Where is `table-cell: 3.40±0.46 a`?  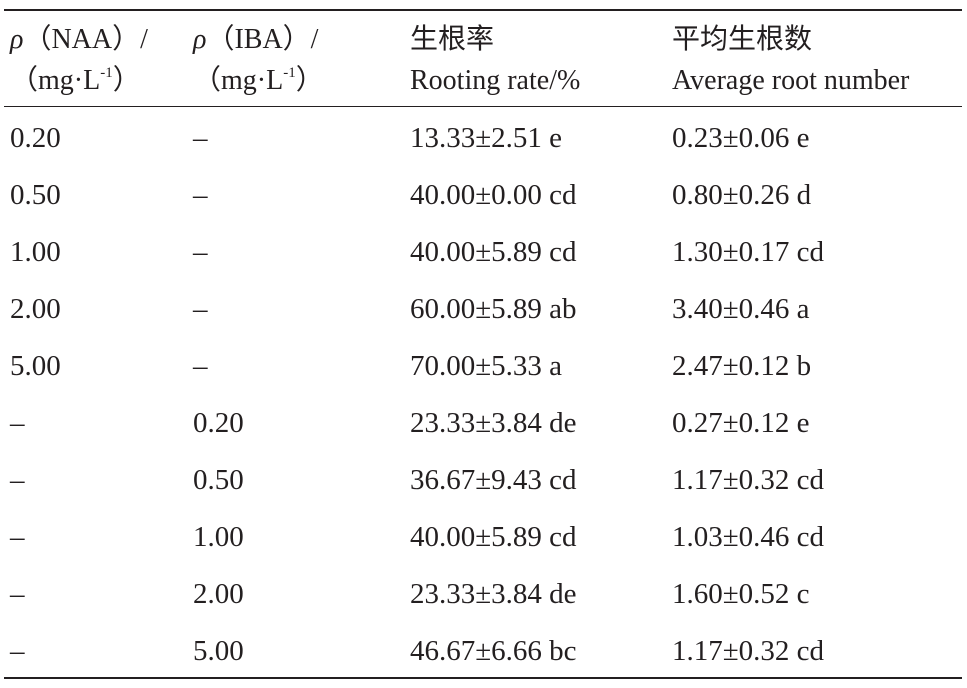 table-cell: 3.40±0.46 a is located at coordinates (741, 309).